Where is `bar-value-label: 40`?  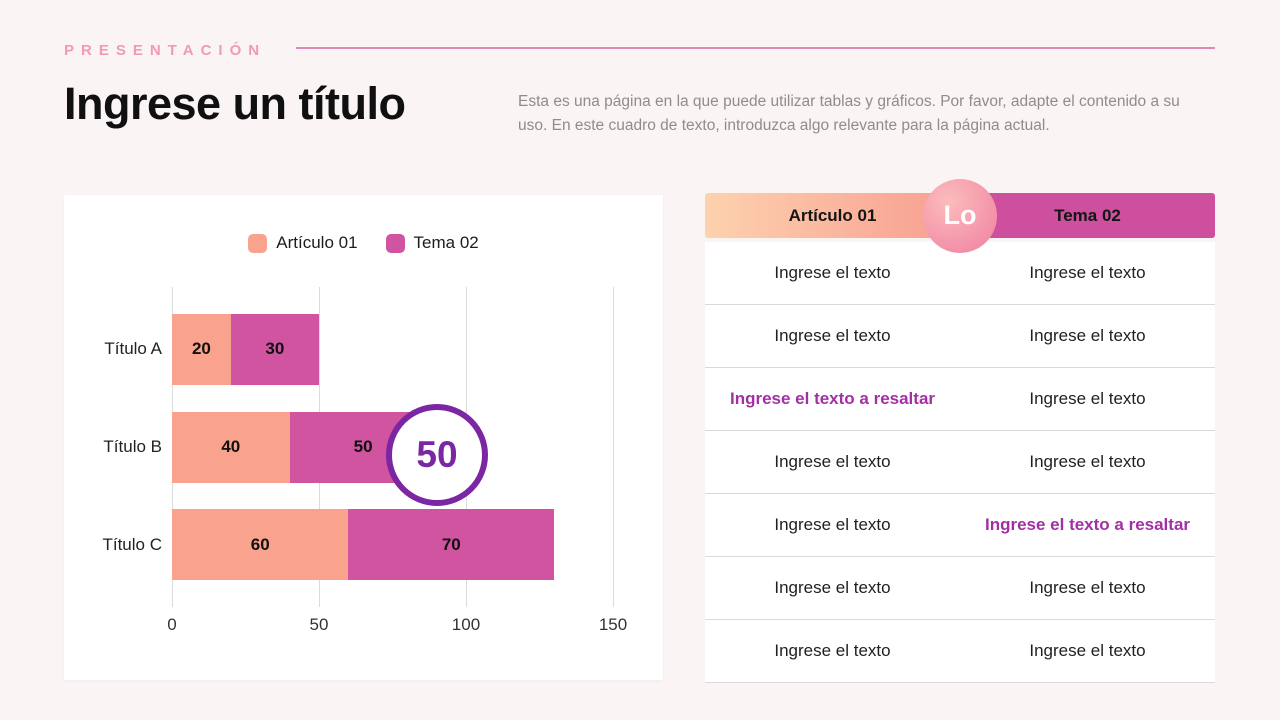 bar-value-label: 40 is located at coordinates (231, 446).